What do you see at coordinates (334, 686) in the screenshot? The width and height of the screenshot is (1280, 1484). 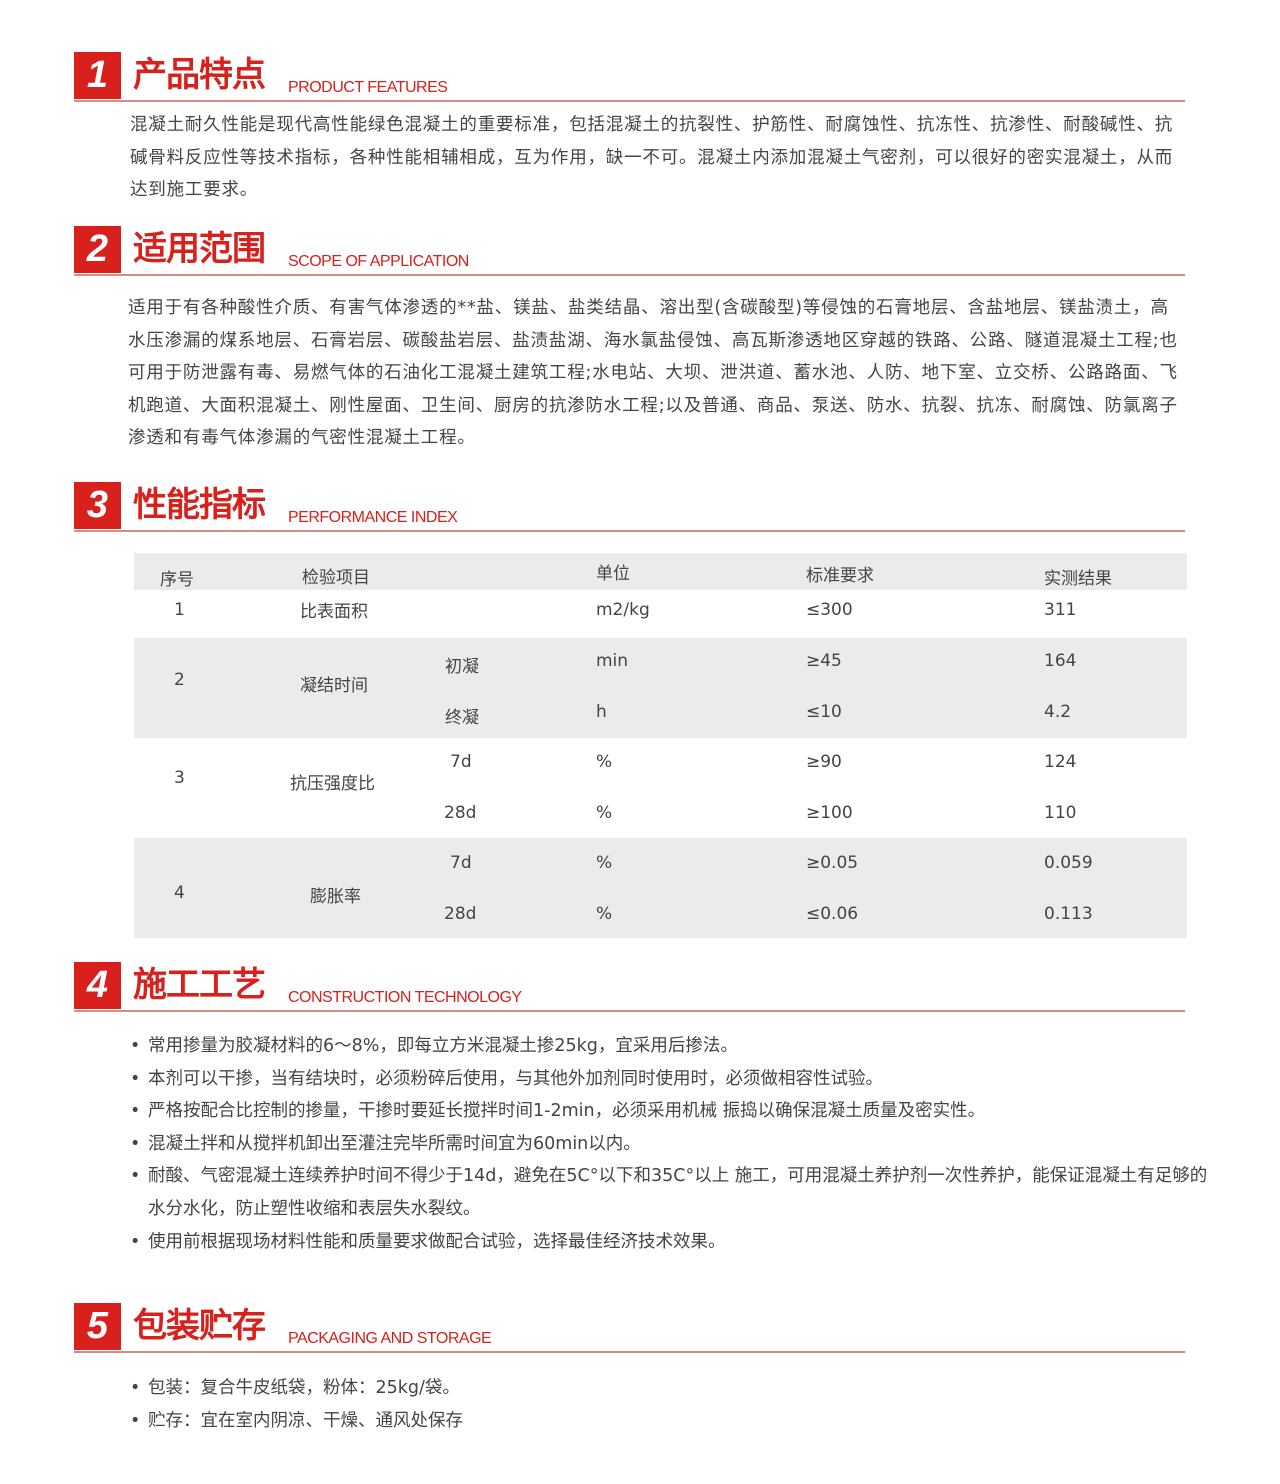 I see `cell-item: 凝结时间` at bounding box center [334, 686].